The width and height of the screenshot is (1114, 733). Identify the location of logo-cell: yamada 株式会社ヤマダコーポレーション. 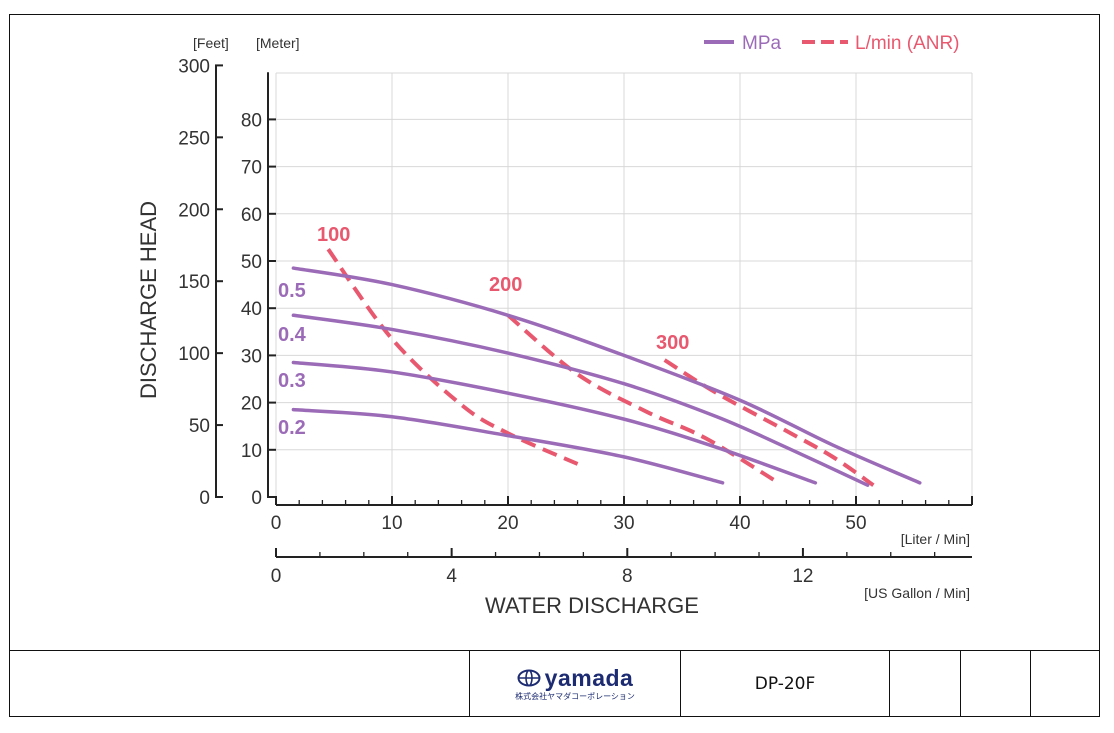
(575, 684).